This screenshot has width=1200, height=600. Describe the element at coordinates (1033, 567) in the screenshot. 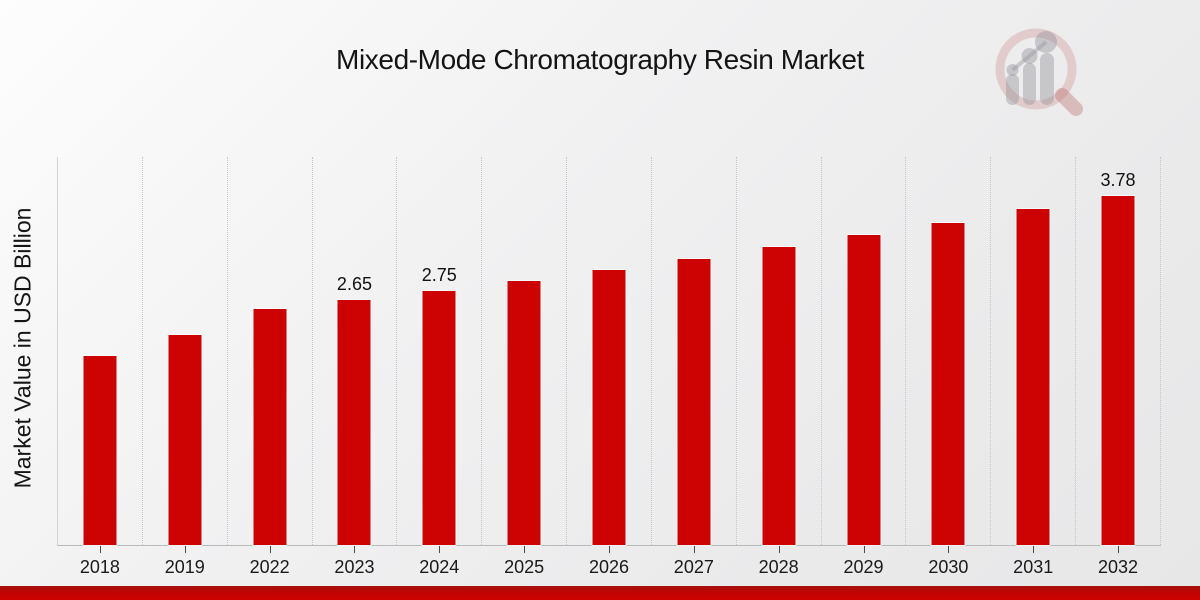

I see `x-axis-label-2031: 2031` at that location.